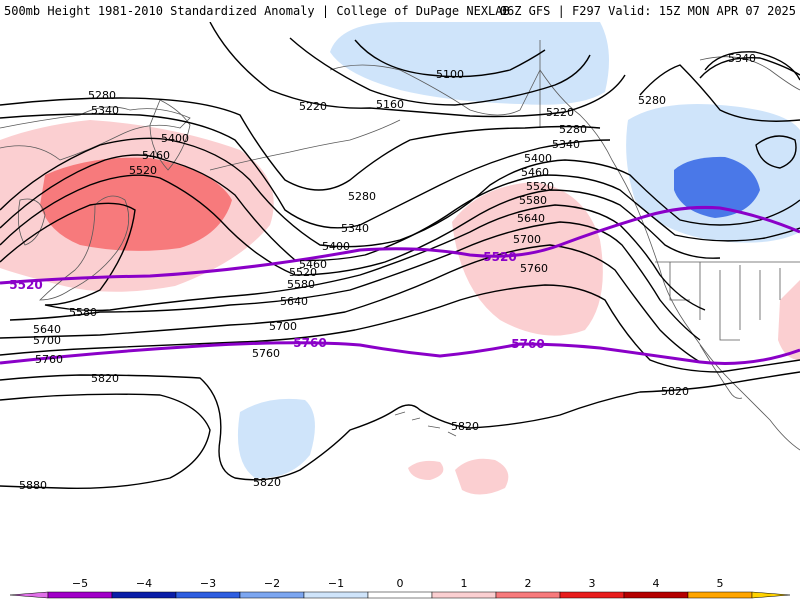 Image resolution: width=800 pixels, height=600 pixels. I want to click on reference-contour-labels: 5520 5520 5760 5760, so click(276, 300).